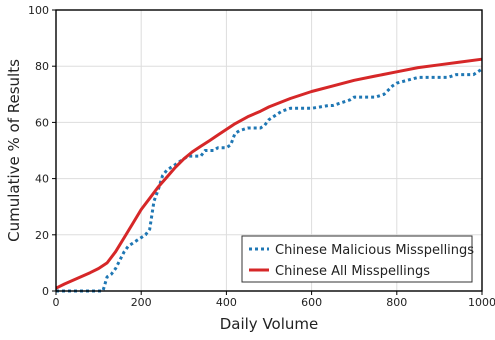 Image resolution: width=495 pixels, height=340 pixels. Describe the element at coordinates (269, 324) in the screenshot. I see `x-axis-label: Daily Volume` at that location.